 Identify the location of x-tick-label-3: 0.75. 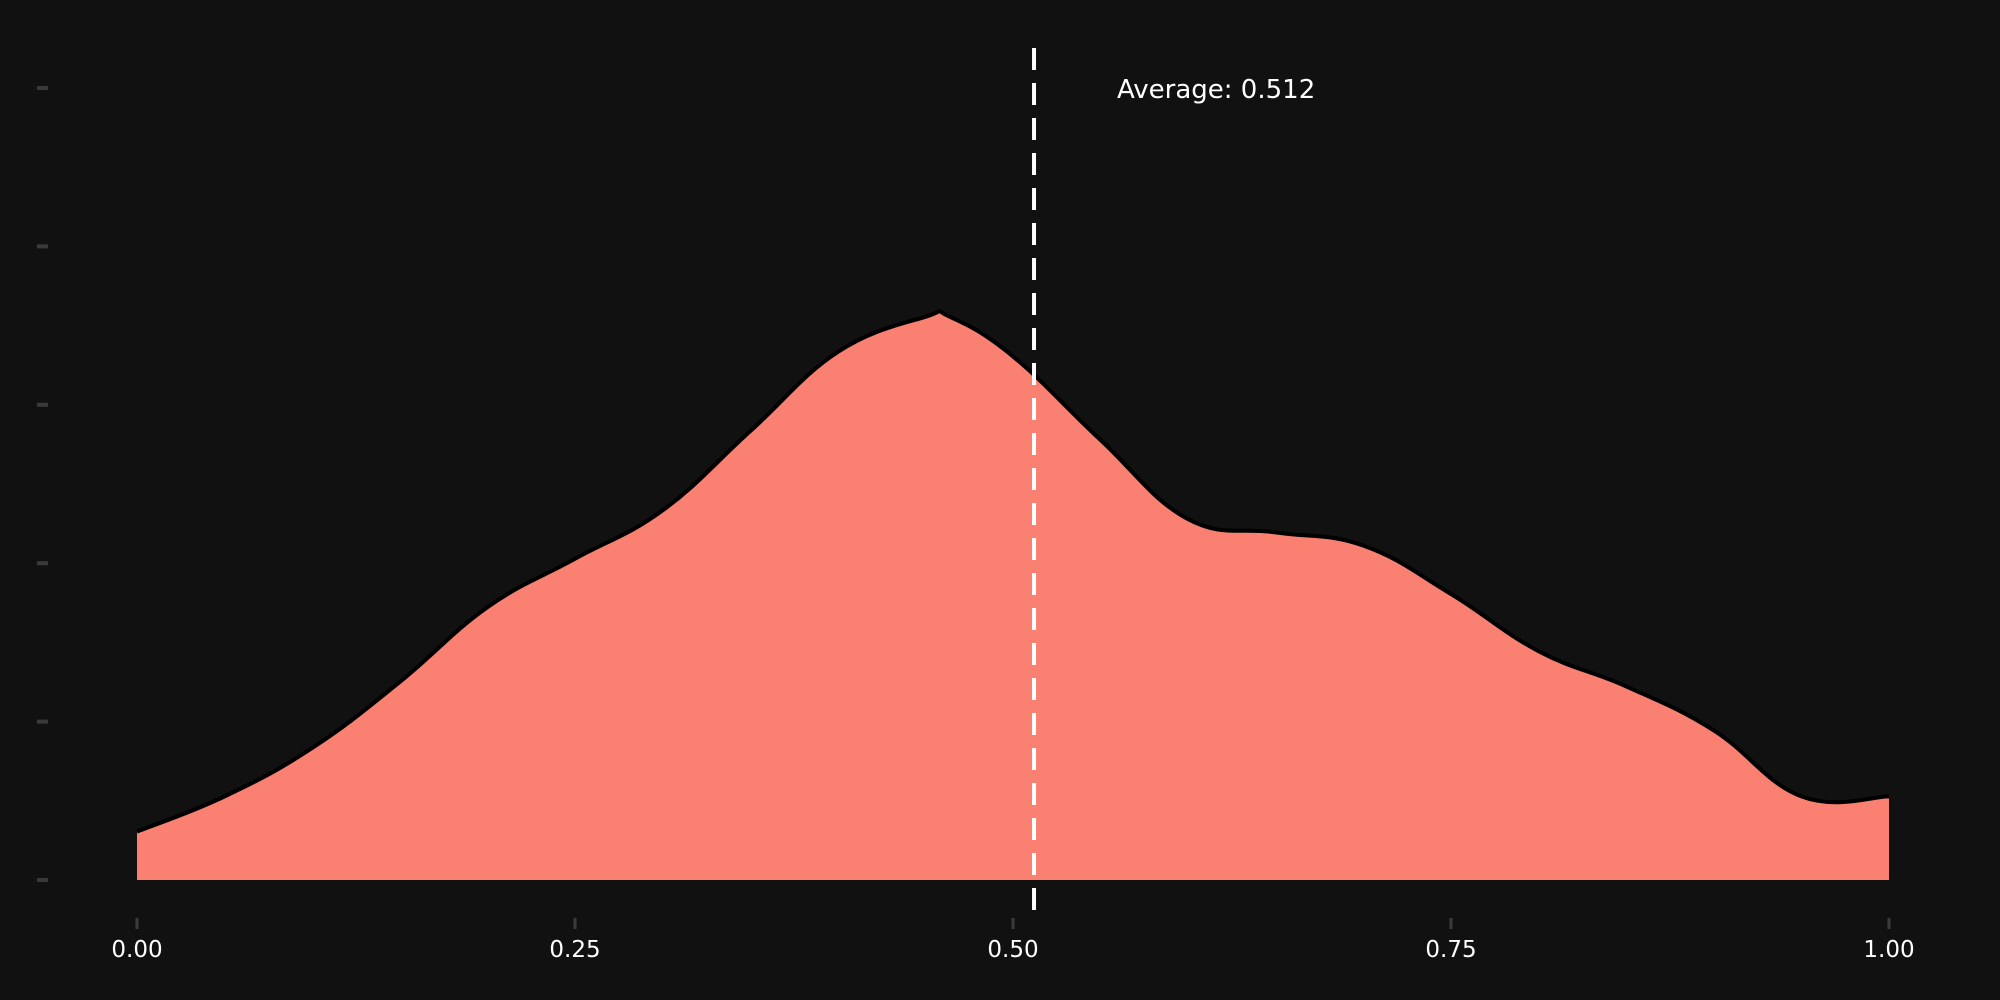
(1450, 950).